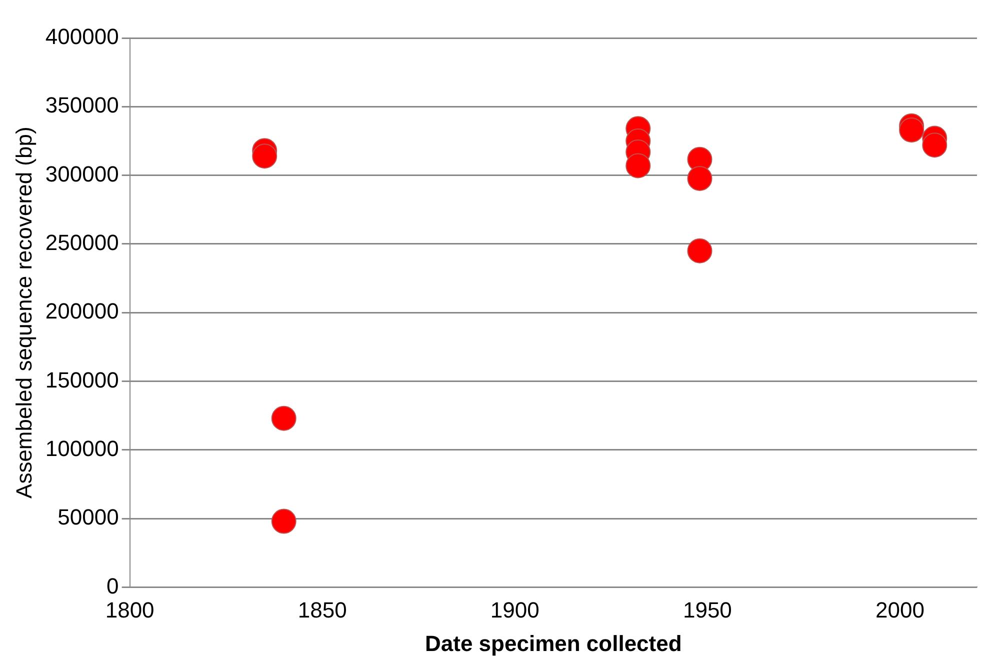 The image size is (998, 670). Describe the element at coordinates (707, 609) in the screenshot. I see `x-tick-label: 1950` at that location.